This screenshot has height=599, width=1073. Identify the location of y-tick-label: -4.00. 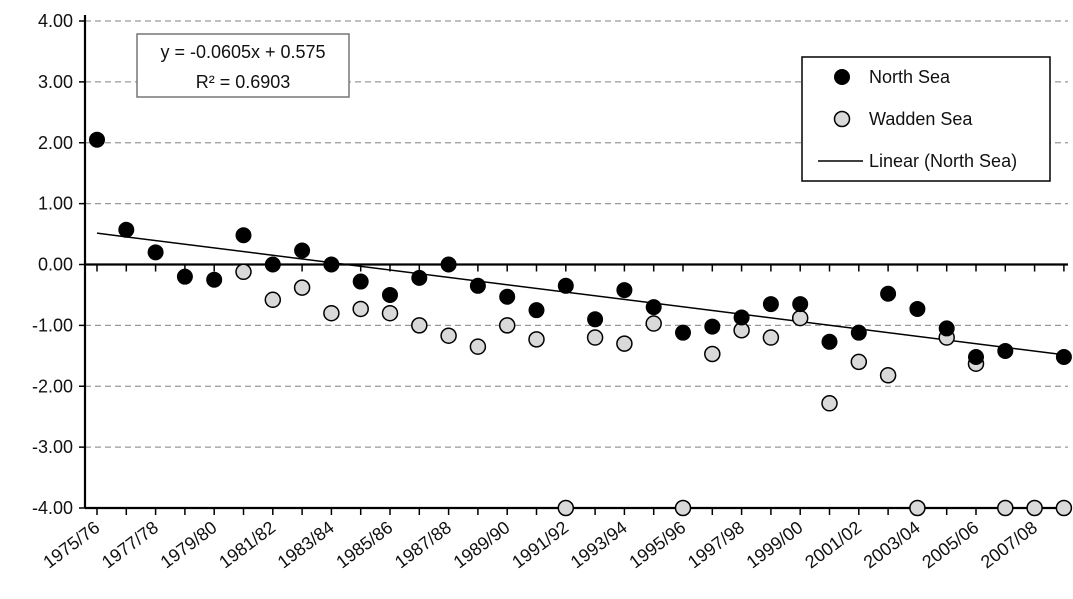
(52, 508).